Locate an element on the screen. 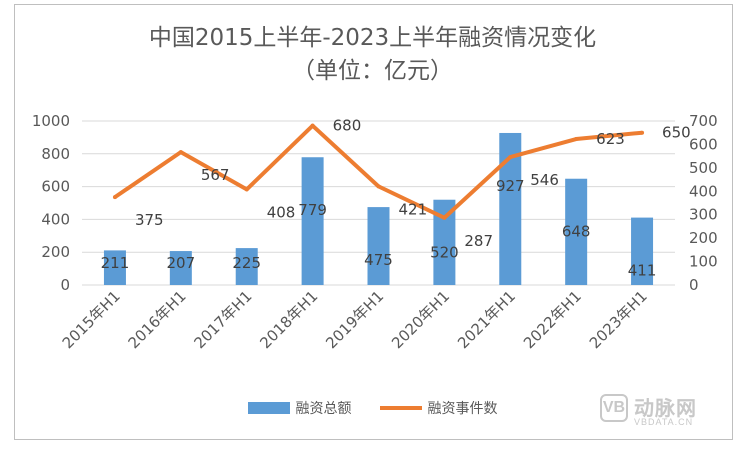  x-tick-label: 2019年H1 is located at coordinates (354, 319).